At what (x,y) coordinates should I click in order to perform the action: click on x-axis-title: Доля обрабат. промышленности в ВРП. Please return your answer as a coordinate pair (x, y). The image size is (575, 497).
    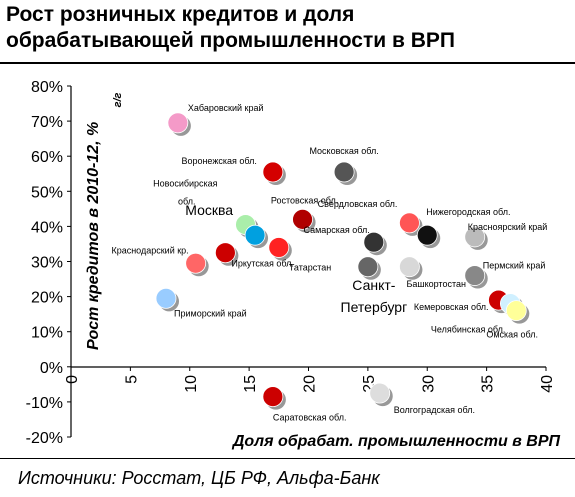
    Looking at the image, I should click on (396, 441).